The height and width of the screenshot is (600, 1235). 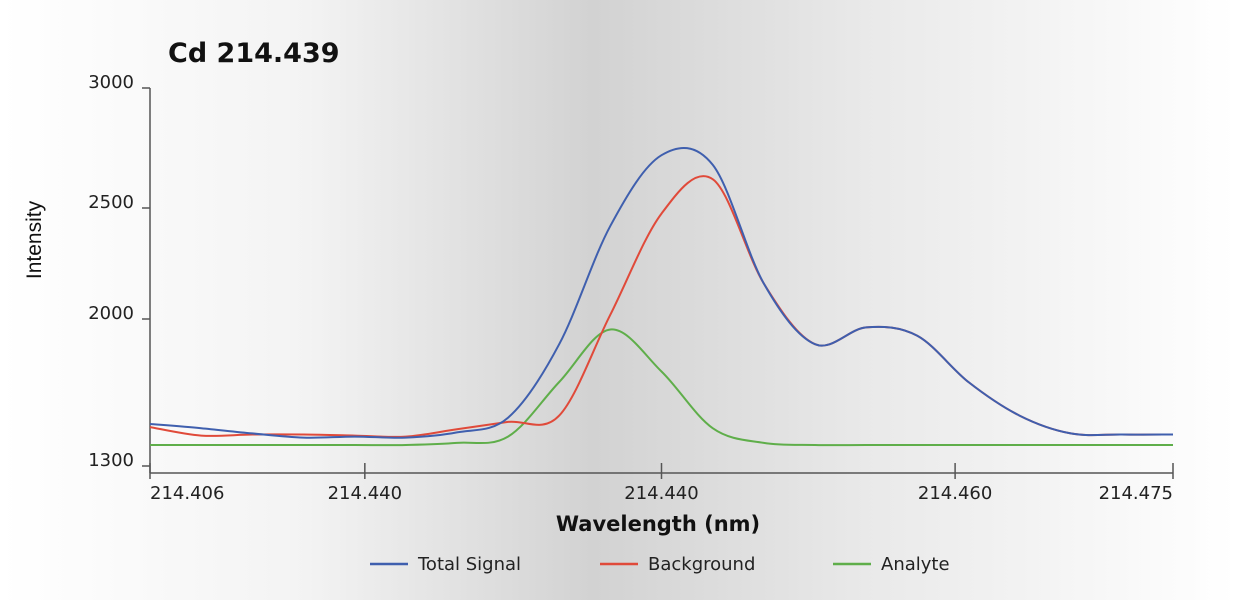 I want to click on y-tick-label: 3000, so click(x=111, y=82).